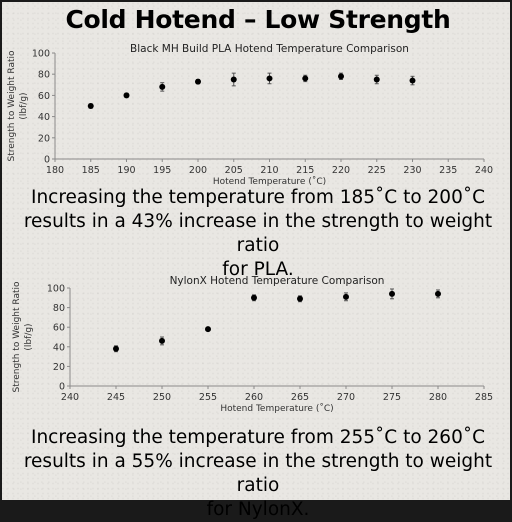  What do you see at coordinates (269, 181) in the screenshot?
I see `pla-x-axis-label: Hotend Temperature (˚C)` at bounding box center [269, 181].